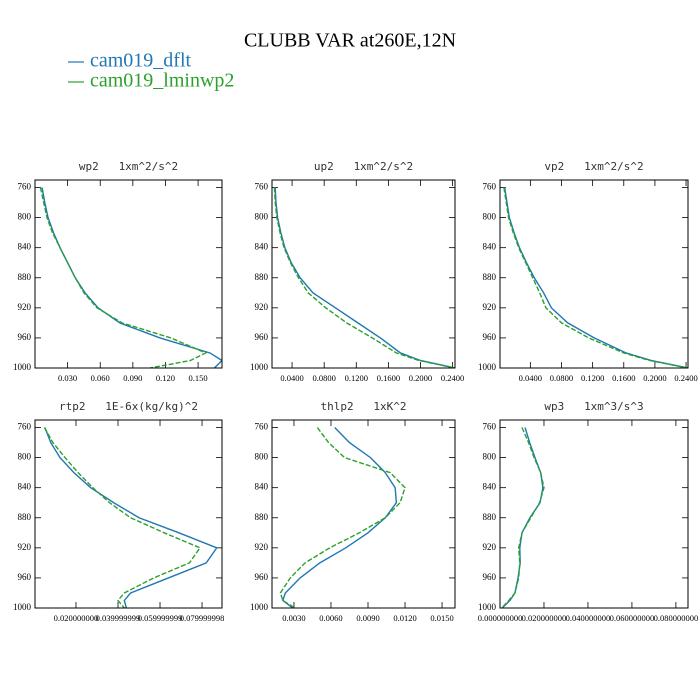  Describe the element at coordinates (500, 618) in the screenshot. I see `x-tick-label: 0.000000000` at that location.